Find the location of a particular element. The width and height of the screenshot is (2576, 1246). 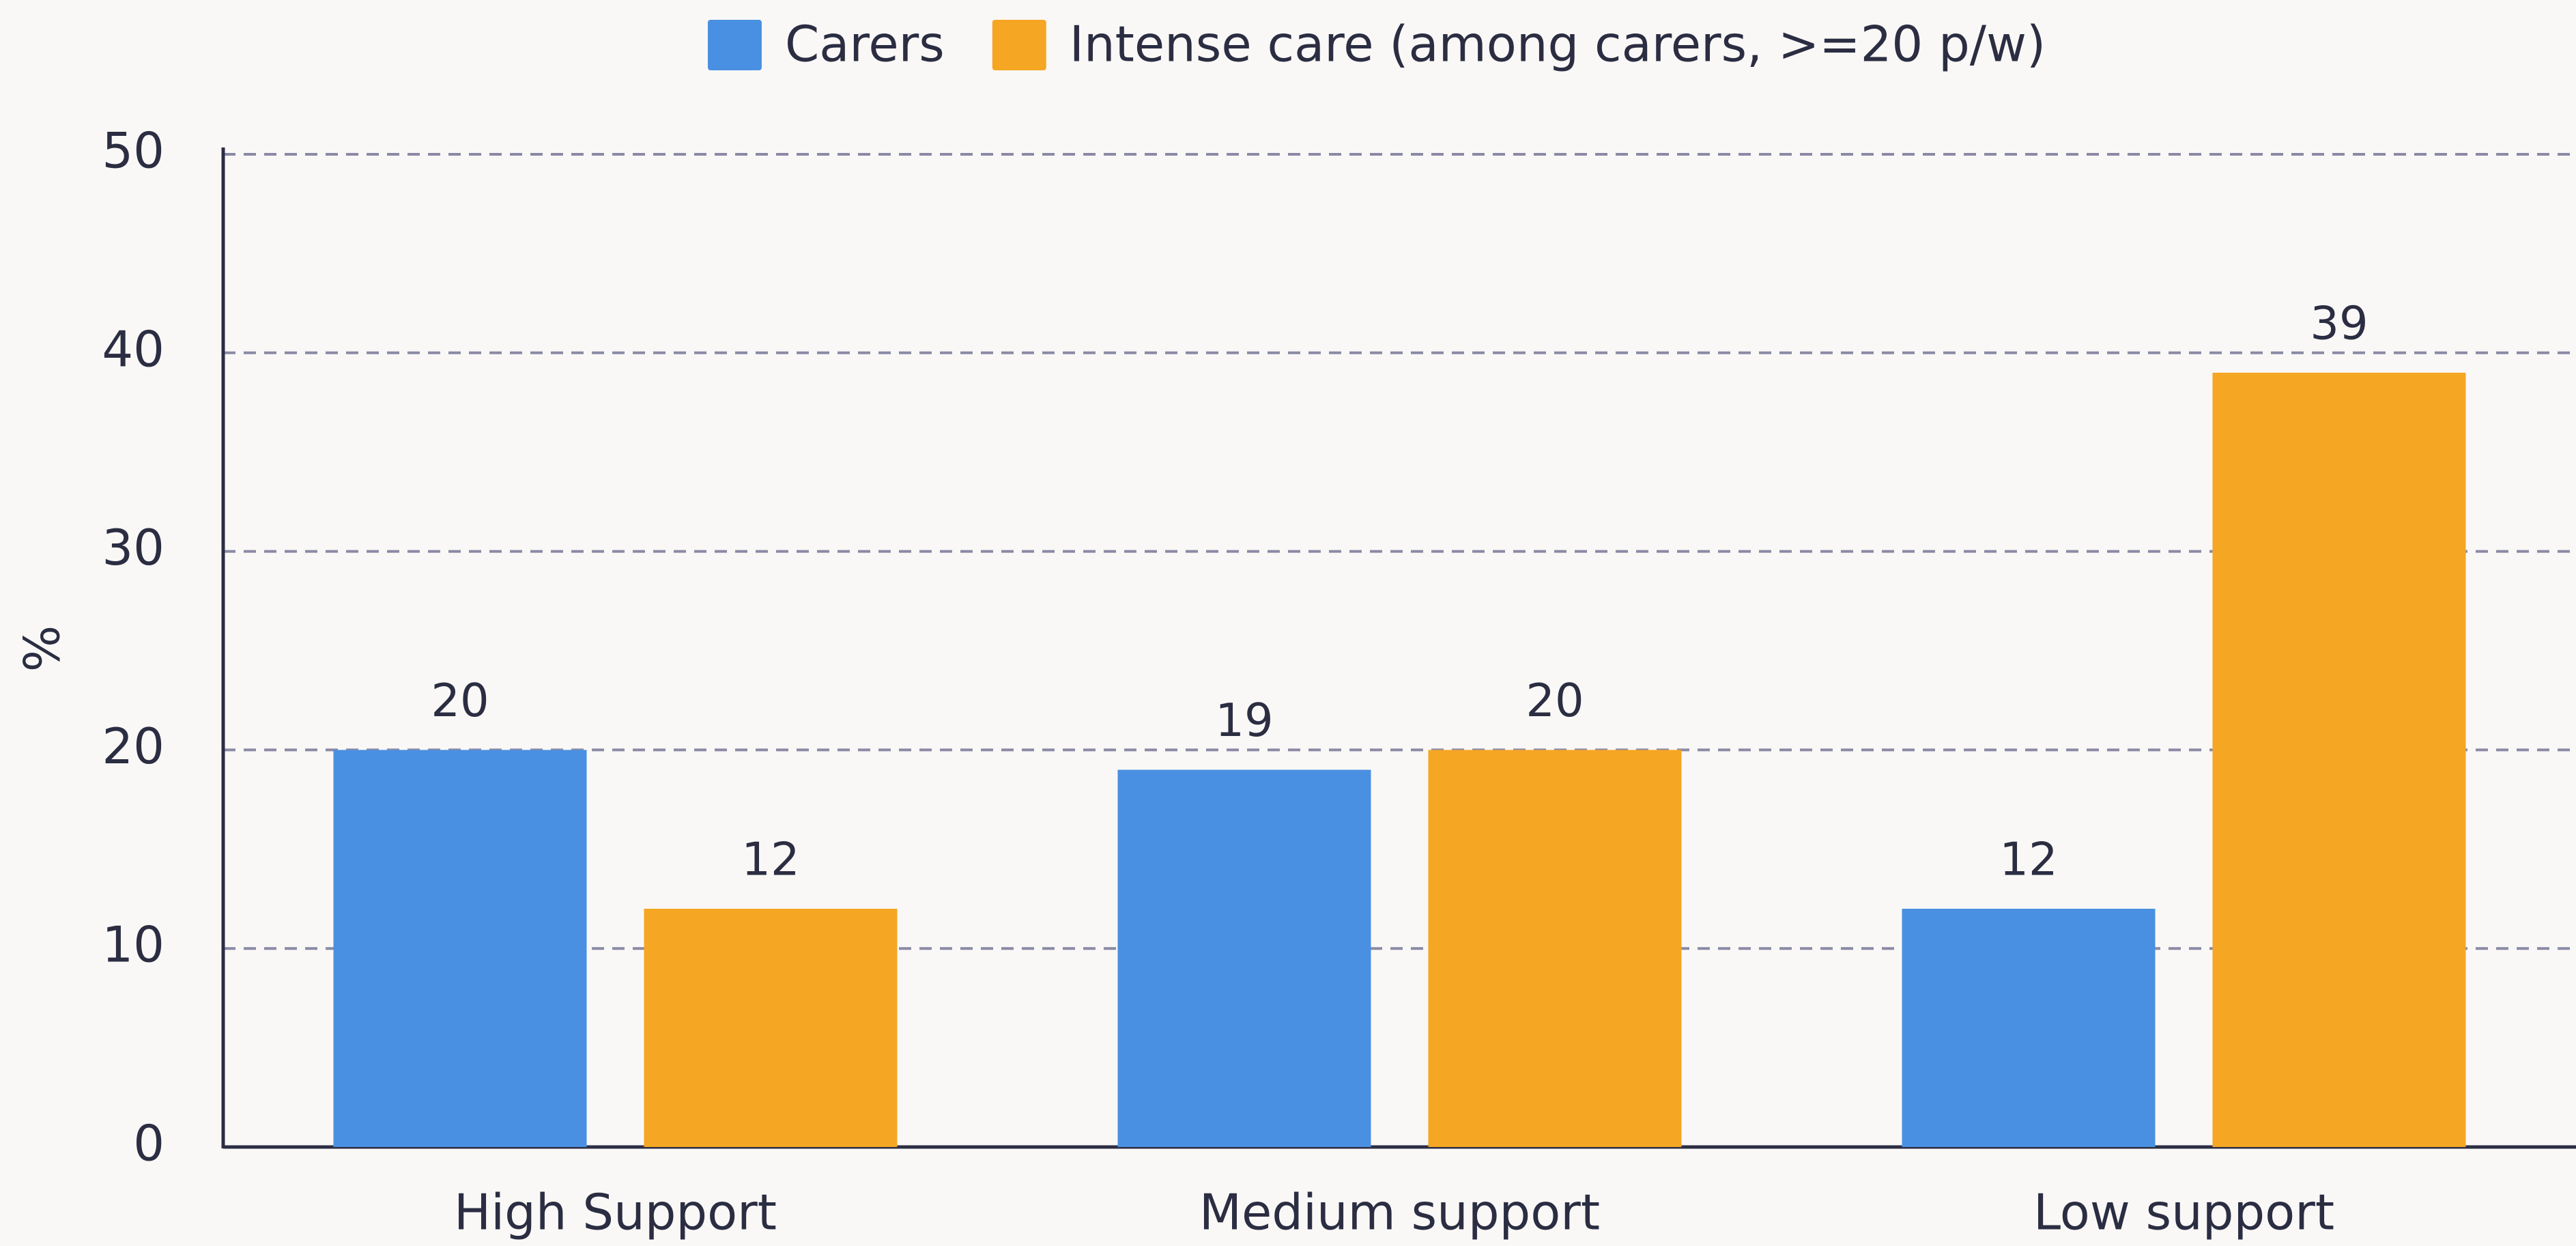

x-tick-label: High Support is located at coordinates (615, 1213).